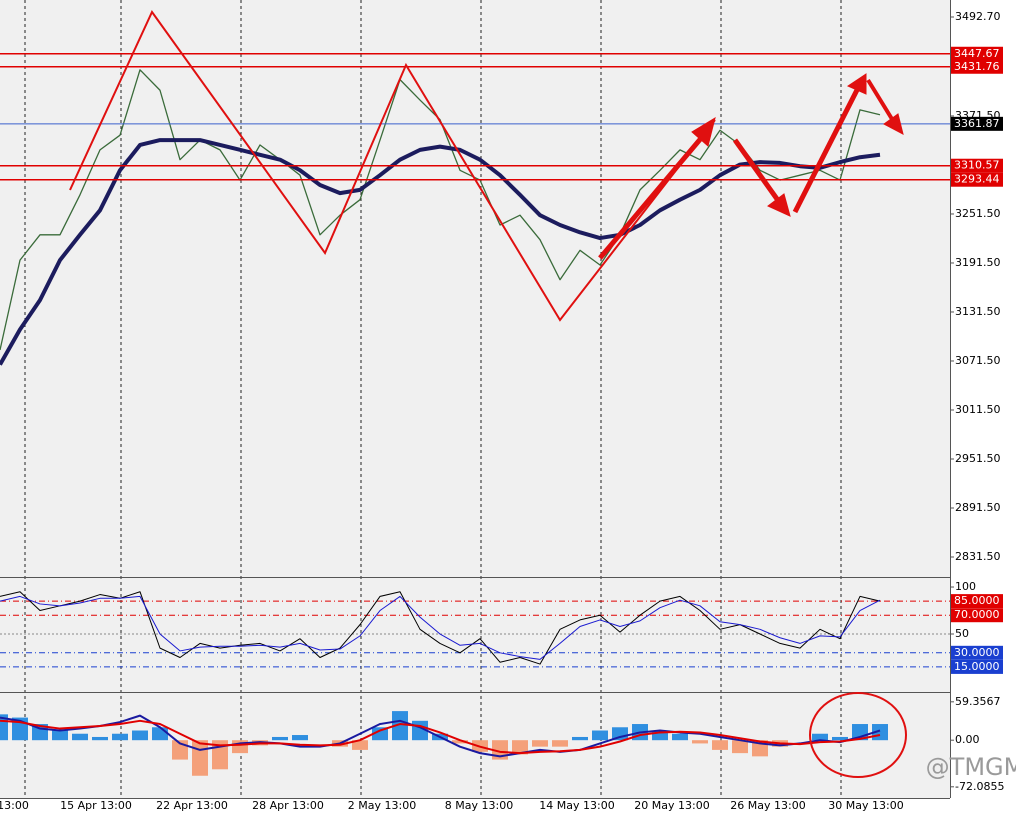  Describe the element at coordinates (978, 360) in the screenshot. I see `y-tick-label: 3071.50` at that location.